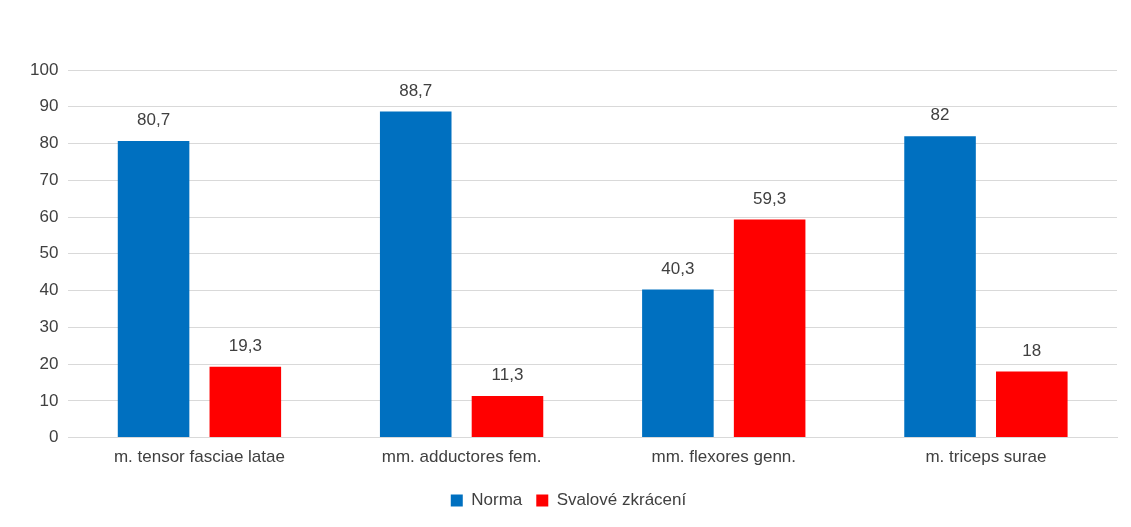 This screenshot has height=527, width=1131. I want to click on y-tick-label: 80, so click(49, 143).